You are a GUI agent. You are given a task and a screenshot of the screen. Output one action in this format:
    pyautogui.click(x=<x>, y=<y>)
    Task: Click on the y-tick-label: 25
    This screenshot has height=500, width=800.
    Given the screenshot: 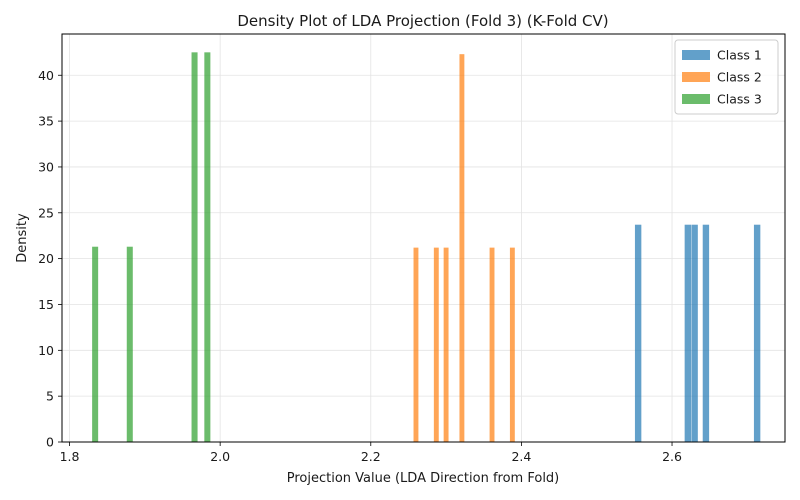 What is the action you would take?
    pyautogui.click(x=46, y=212)
    